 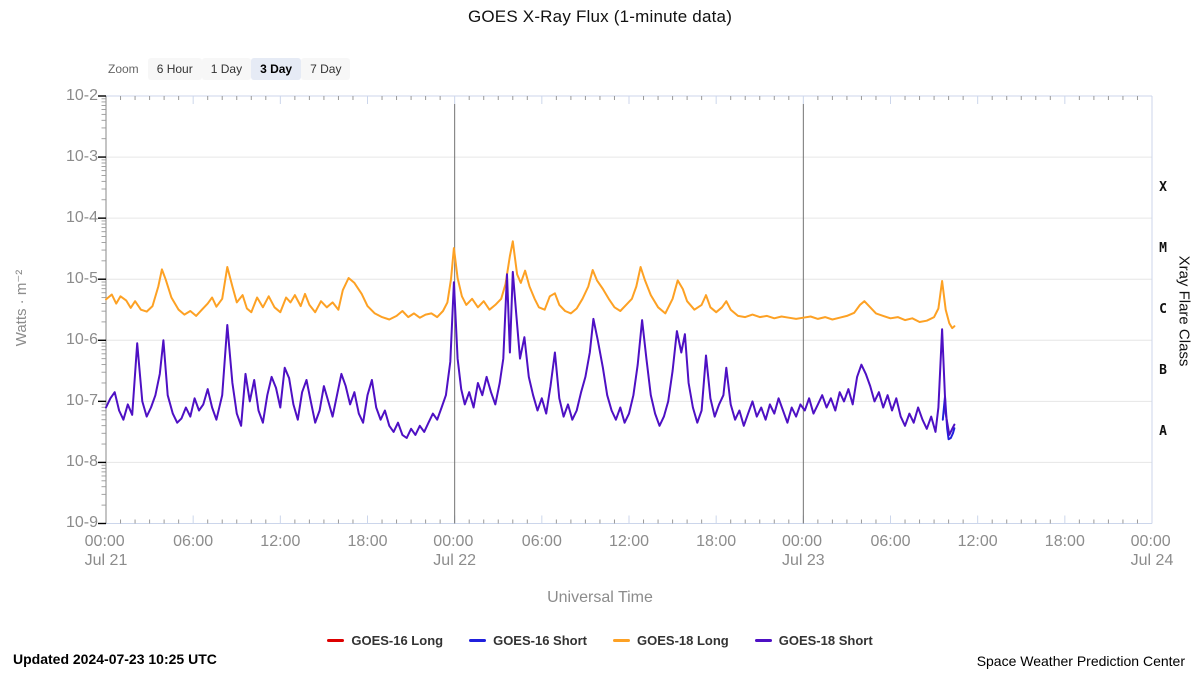 I want to click on flare-class-c: C, so click(x=1163, y=309).